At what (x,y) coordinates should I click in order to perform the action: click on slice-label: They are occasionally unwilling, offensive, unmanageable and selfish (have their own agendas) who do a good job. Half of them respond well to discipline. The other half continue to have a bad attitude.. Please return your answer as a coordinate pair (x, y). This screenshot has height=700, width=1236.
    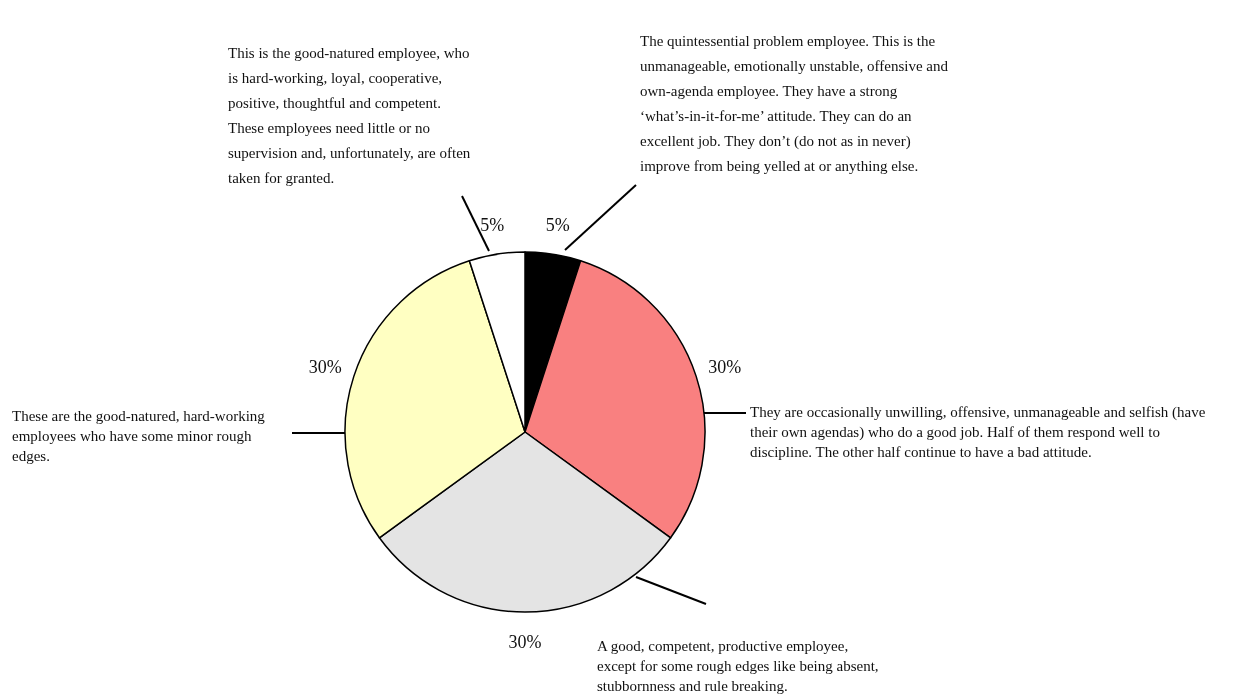
    Looking at the image, I should click on (980, 432).